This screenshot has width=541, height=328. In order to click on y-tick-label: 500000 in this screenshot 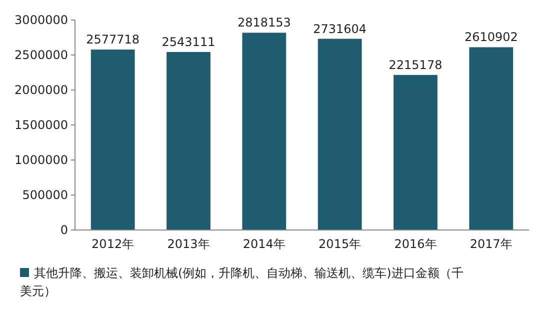, I will do `click(45, 195)`.